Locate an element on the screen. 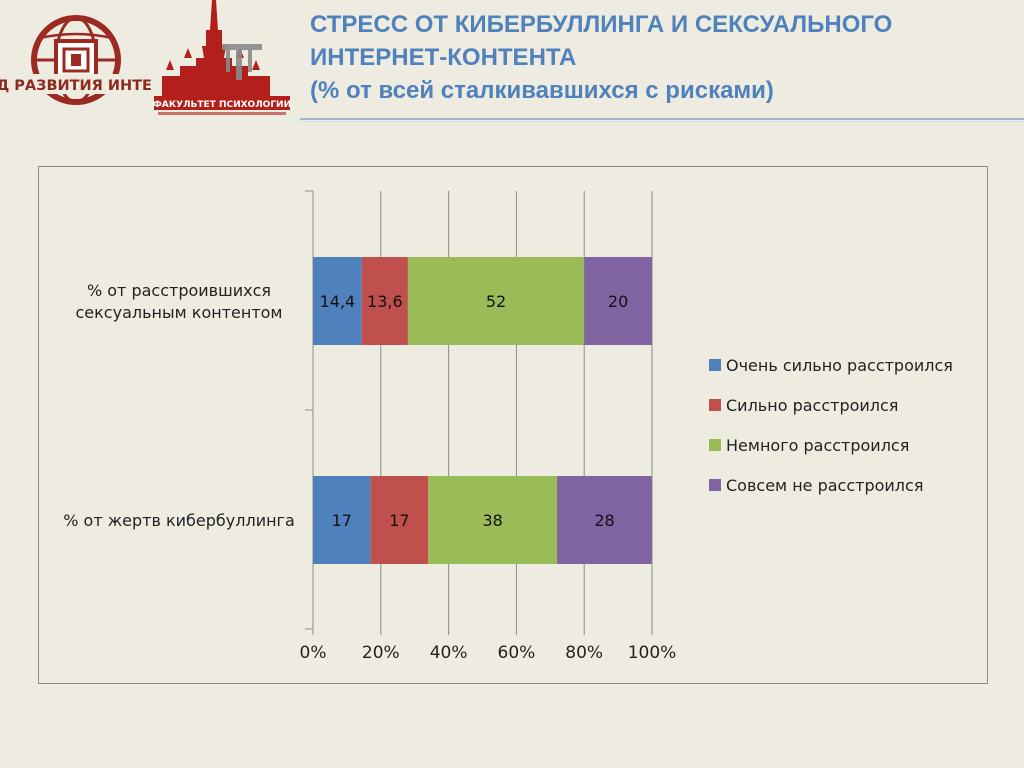 This screenshot has width=1024, height=768. category-label: % от расстроившихся is located at coordinates (179, 290).